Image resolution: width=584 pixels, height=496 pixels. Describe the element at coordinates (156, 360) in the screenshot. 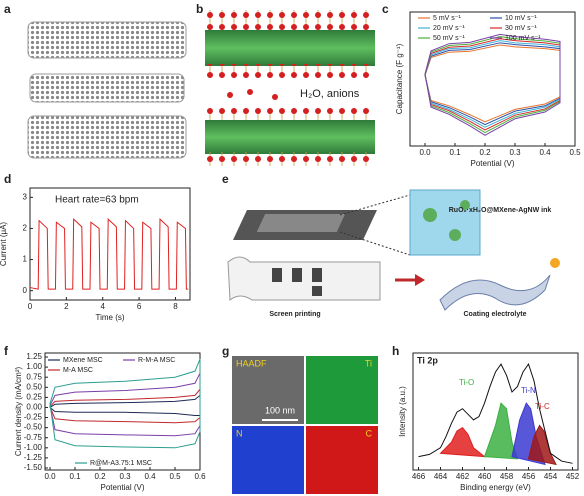

I see `legend-label: R-M-A MSC` at that location.